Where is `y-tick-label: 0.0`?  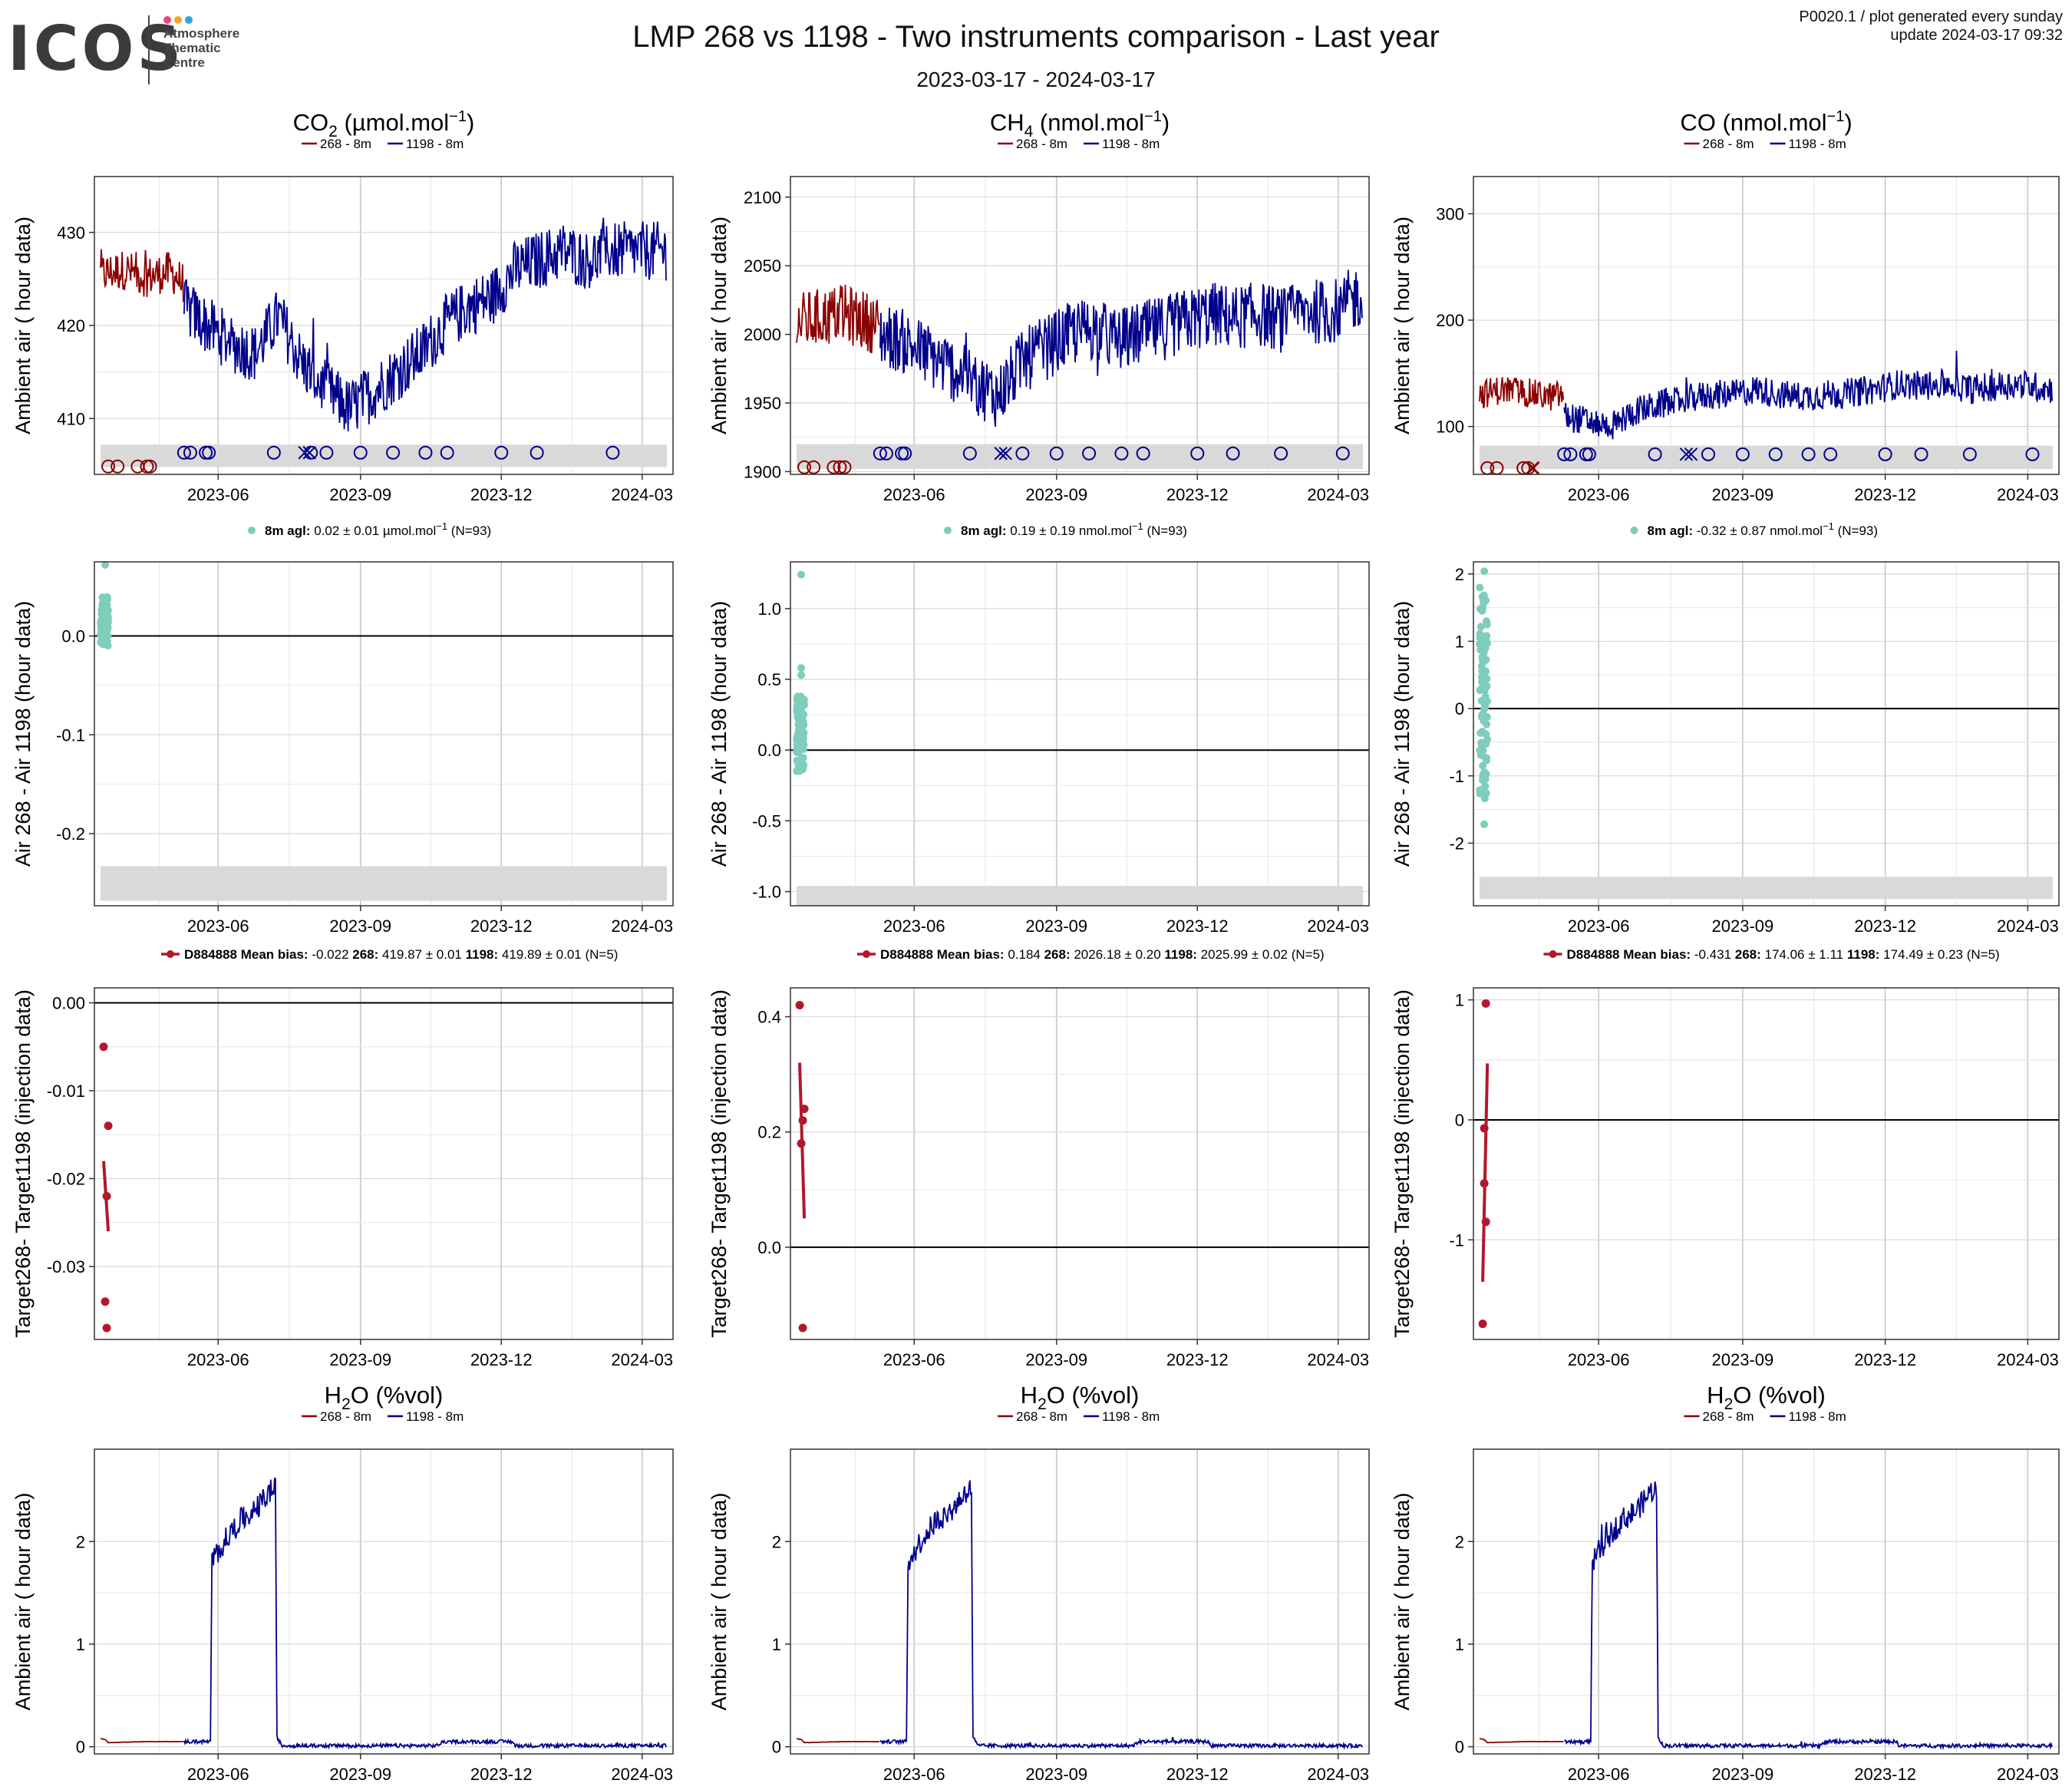 y-tick-label: 0.0 is located at coordinates (73, 636).